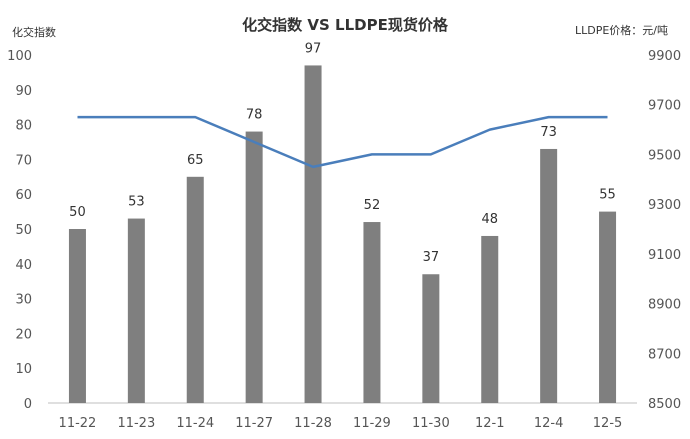 The image size is (690, 439). Describe the element at coordinates (664, 305) in the screenshot. I see `right-tick-label: 8900` at that location.